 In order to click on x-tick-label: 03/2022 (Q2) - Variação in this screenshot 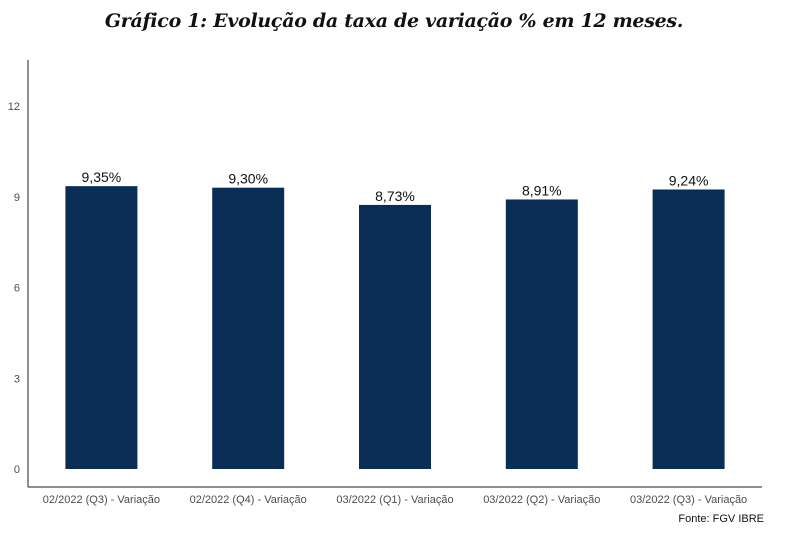, I will do `click(541, 500)`.